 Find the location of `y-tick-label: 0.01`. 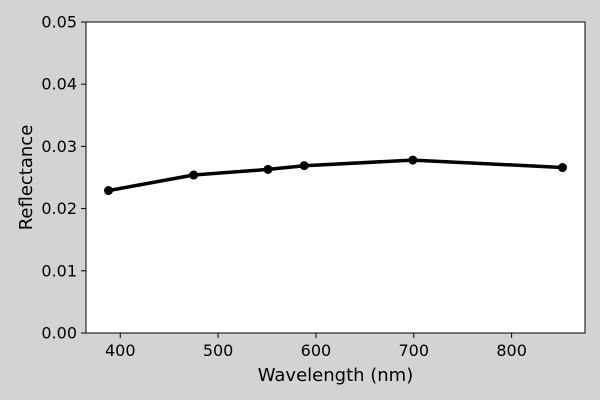

y-tick-label: 0.01 is located at coordinates (59, 270).